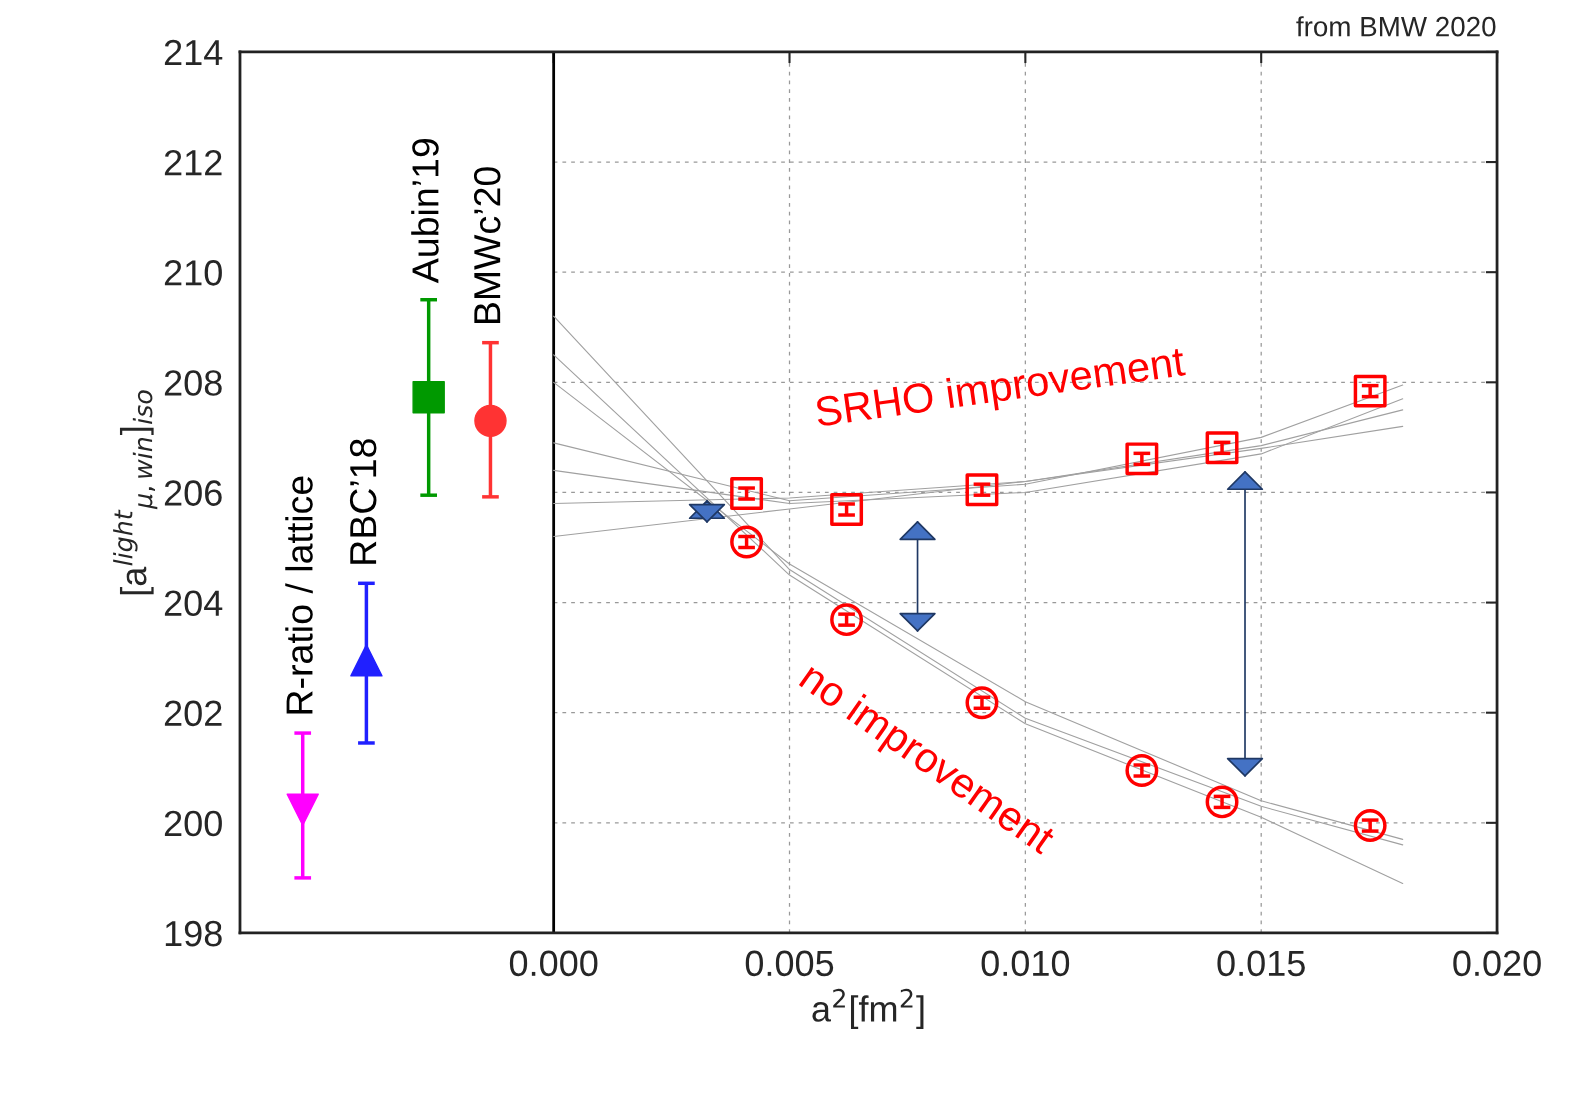  I want to click on y-tick-label: 204, so click(193, 603).